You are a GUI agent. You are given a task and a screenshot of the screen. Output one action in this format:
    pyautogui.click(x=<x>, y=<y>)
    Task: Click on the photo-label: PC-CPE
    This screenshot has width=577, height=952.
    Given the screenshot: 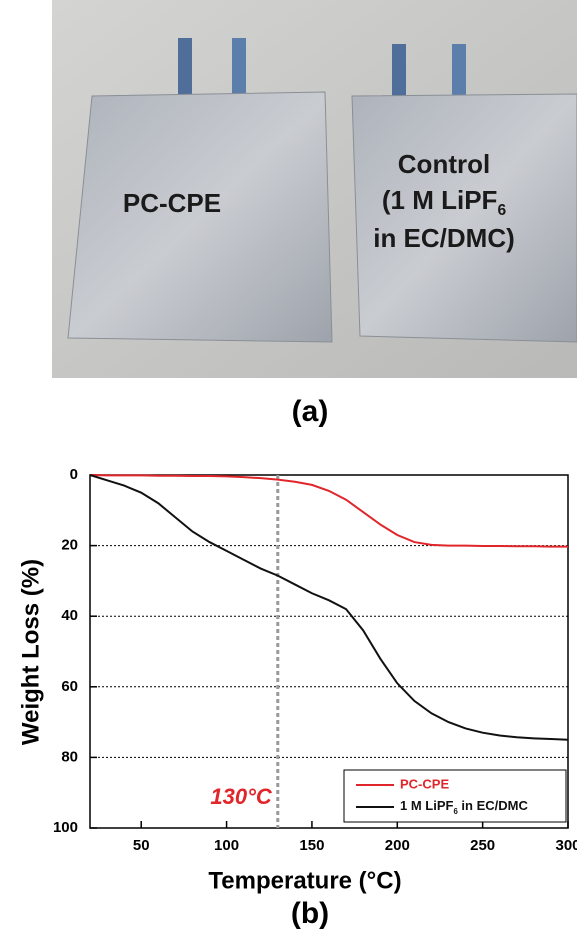 What is the action you would take?
    pyautogui.click(x=172, y=203)
    